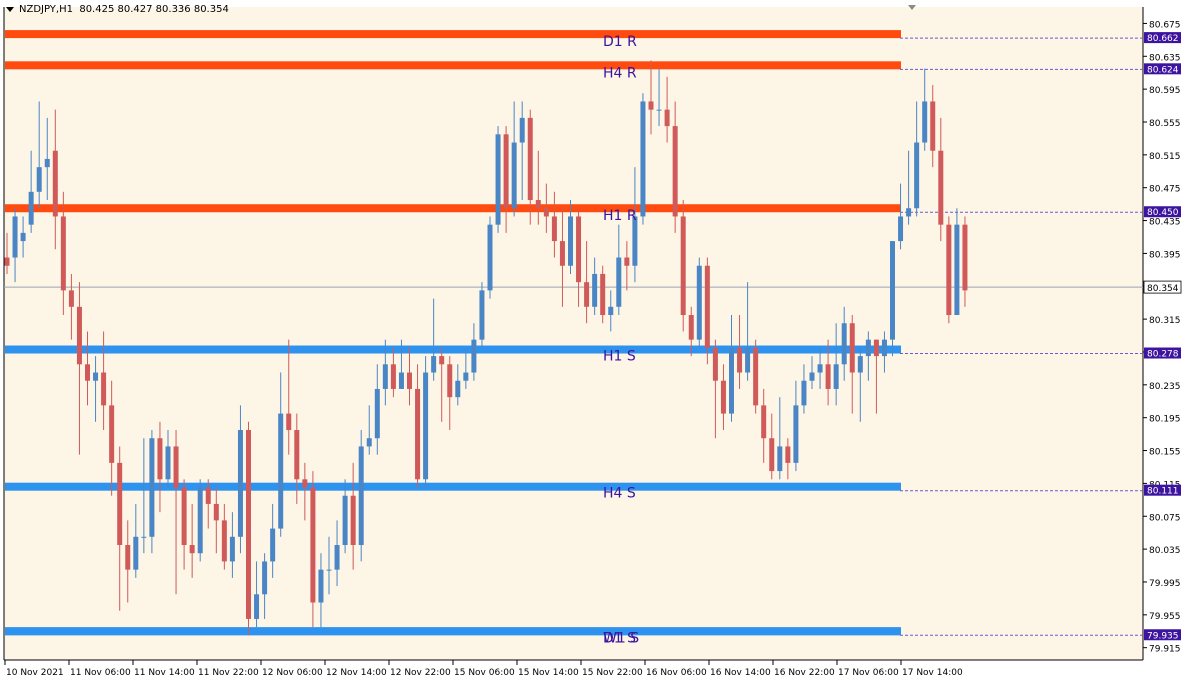  Describe the element at coordinates (453, 349) in the screenshot. I see `level-band-h1-s` at that location.